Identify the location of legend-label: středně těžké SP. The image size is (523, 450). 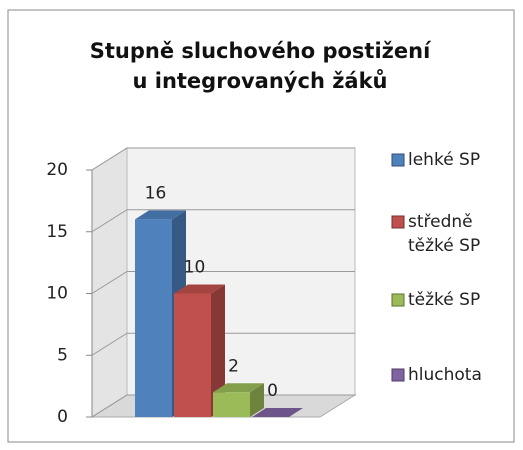
(444, 234).